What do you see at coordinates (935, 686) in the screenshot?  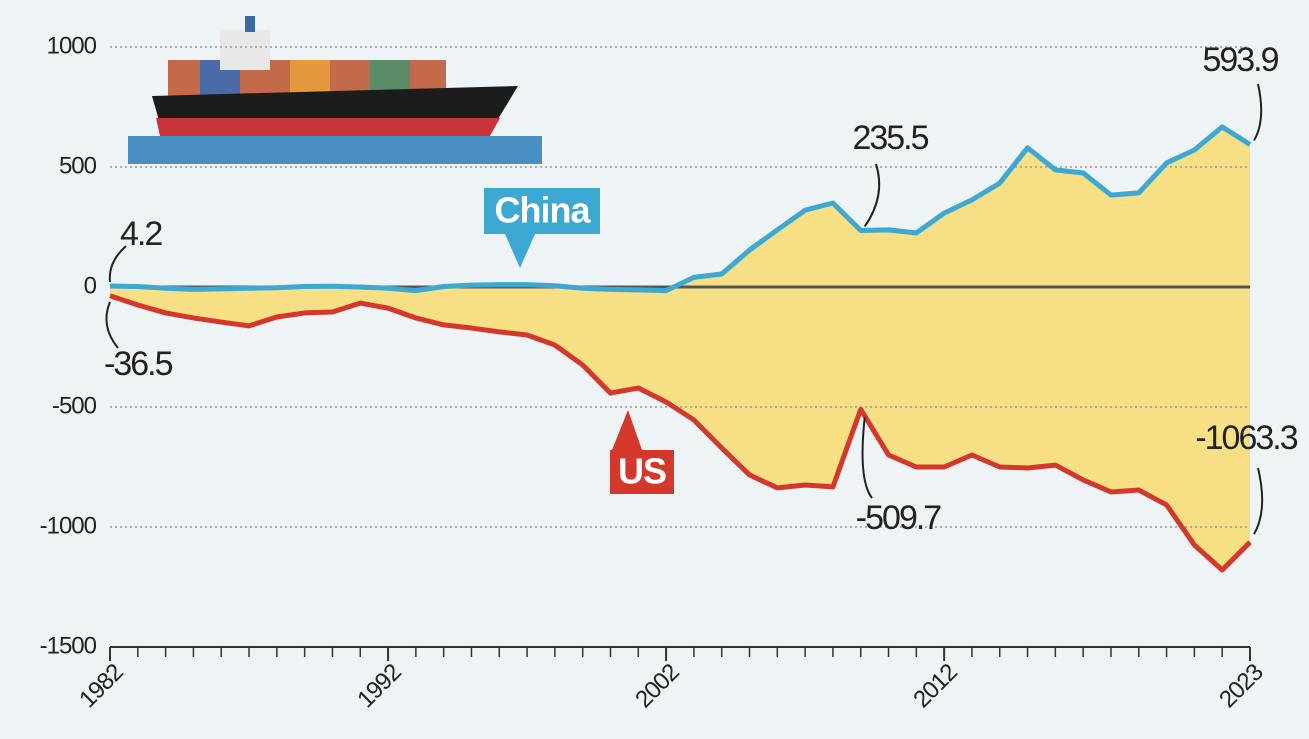 I see `x-tick-label: 2012` at bounding box center [935, 686].